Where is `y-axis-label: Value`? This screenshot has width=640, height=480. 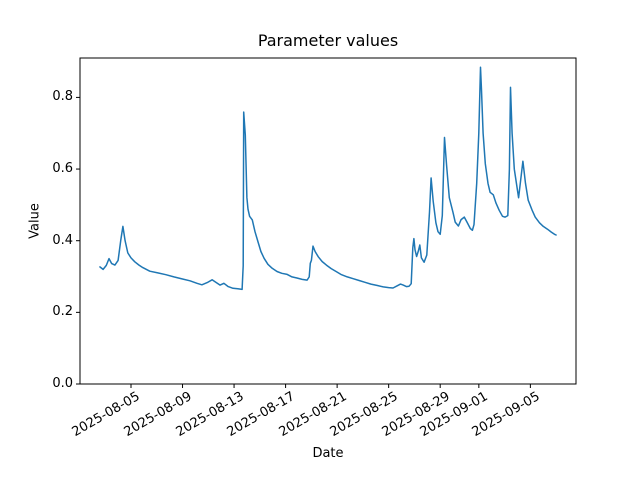
y-axis-label: Value is located at coordinates (35, 221).